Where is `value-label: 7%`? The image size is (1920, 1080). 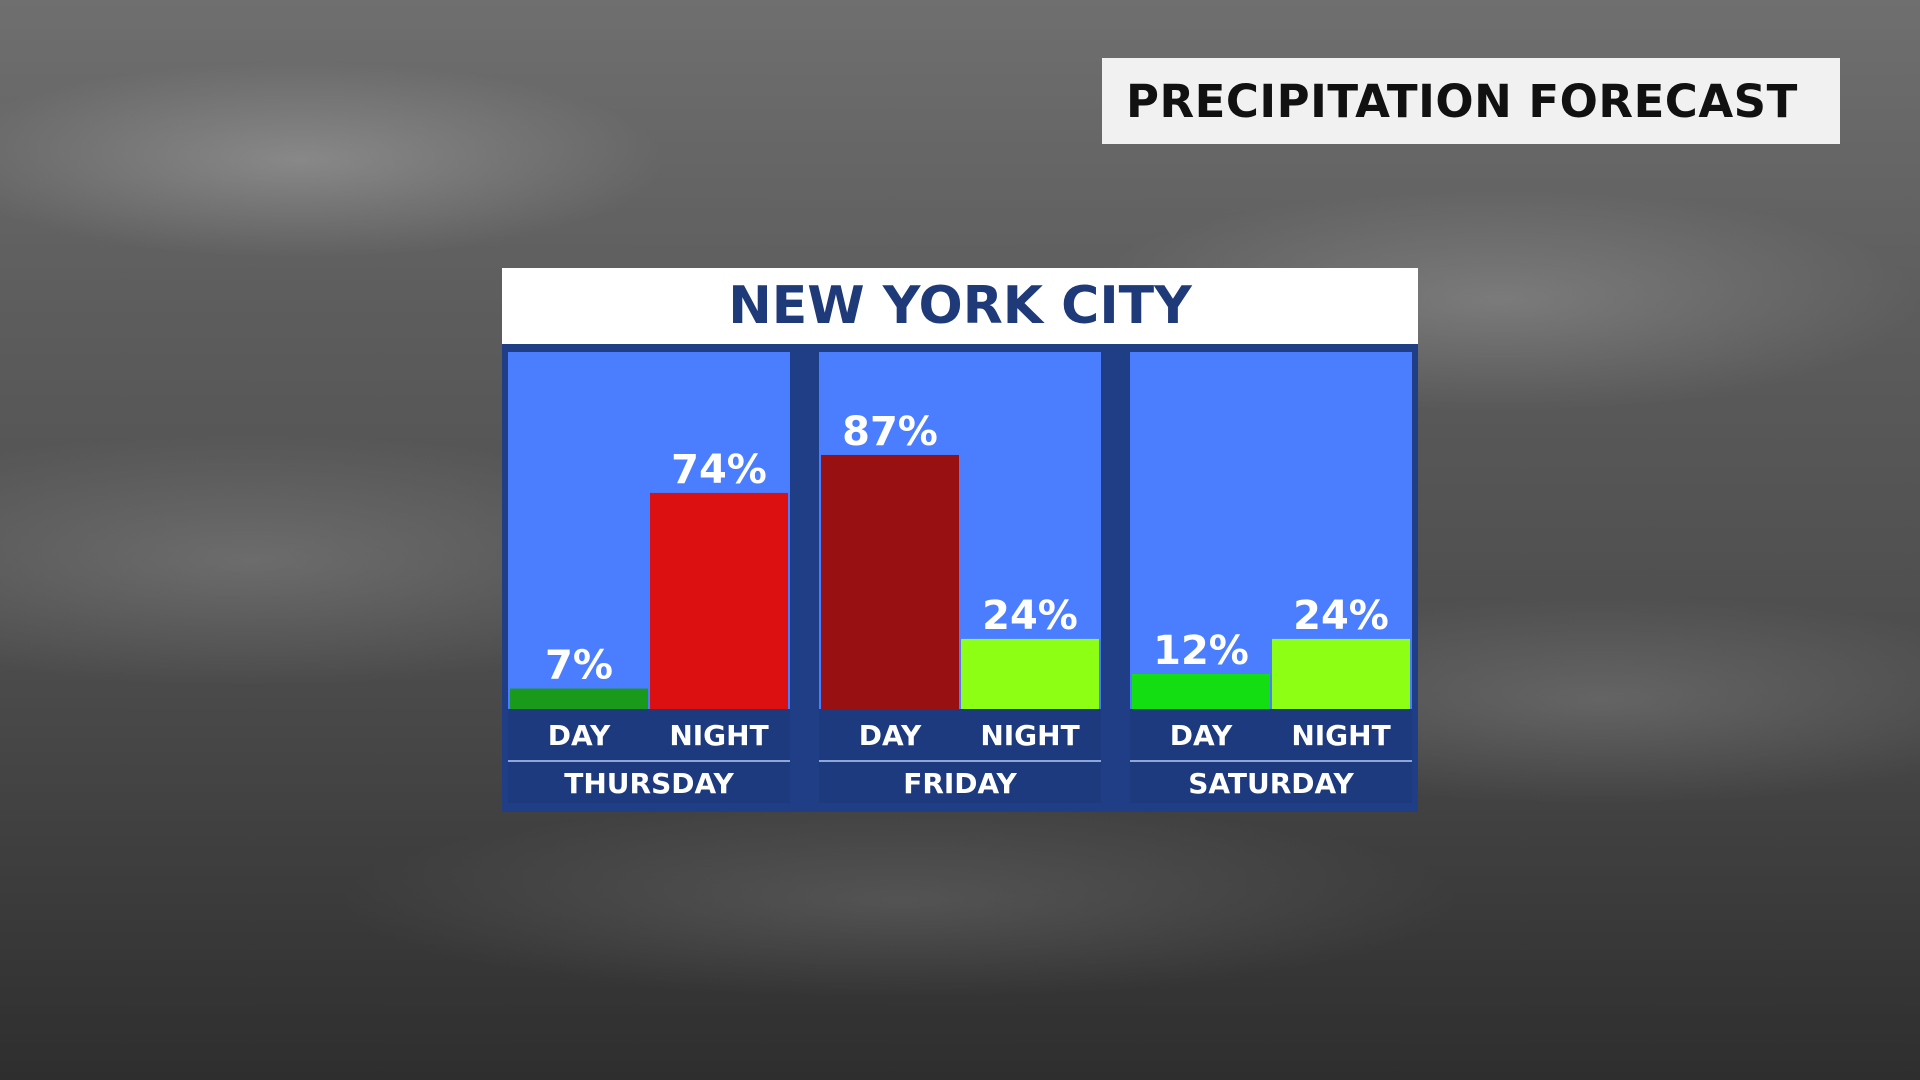
value-label: 7% is located at coordinates (579, 666).